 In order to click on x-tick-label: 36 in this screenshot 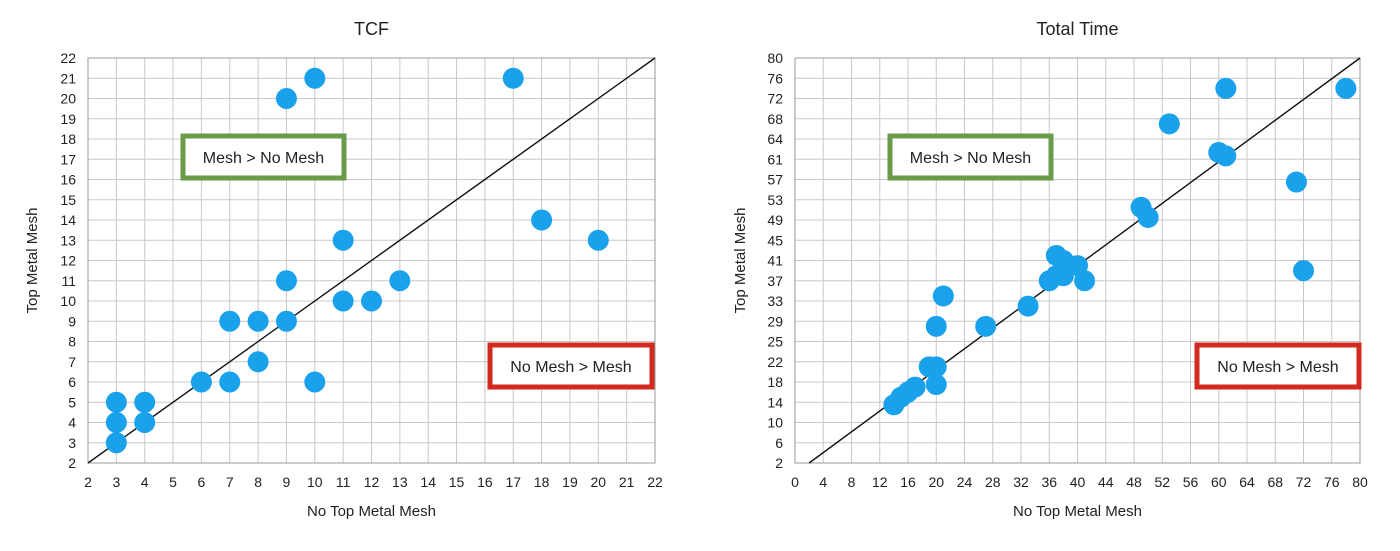, I will do `click(1049, 482)`.